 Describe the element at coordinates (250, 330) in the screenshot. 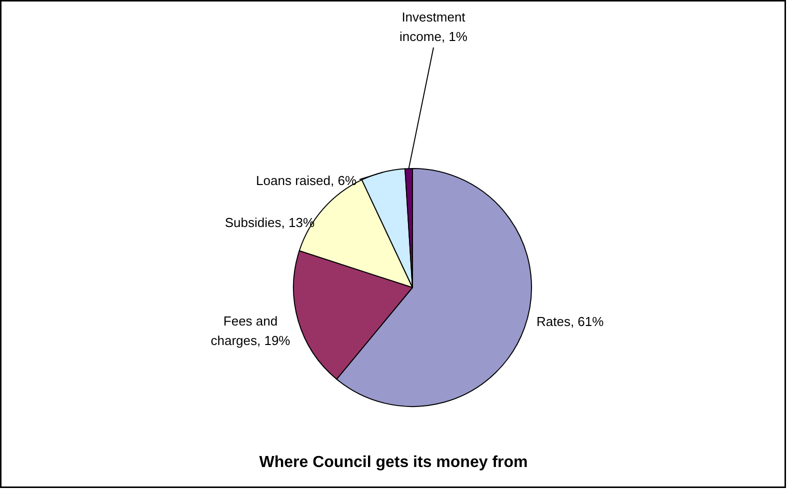

I see `slice-label: Fees and charges, 19%` at that location.